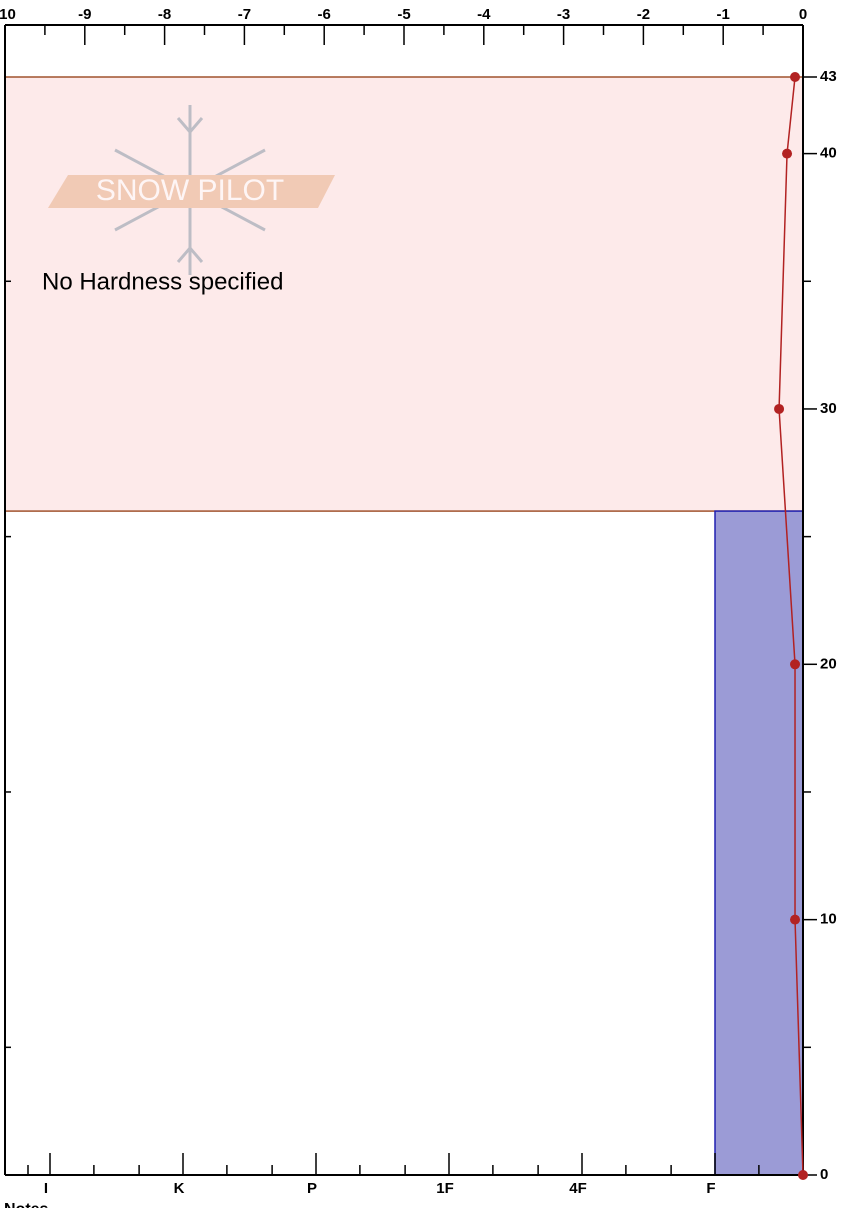 The height and width of the screenshot is (1208, 865). What do you see at coordinates (824, 1174) in the screenshot?
I see `y-tick-label: 0` at bounding box center [824, 1174].